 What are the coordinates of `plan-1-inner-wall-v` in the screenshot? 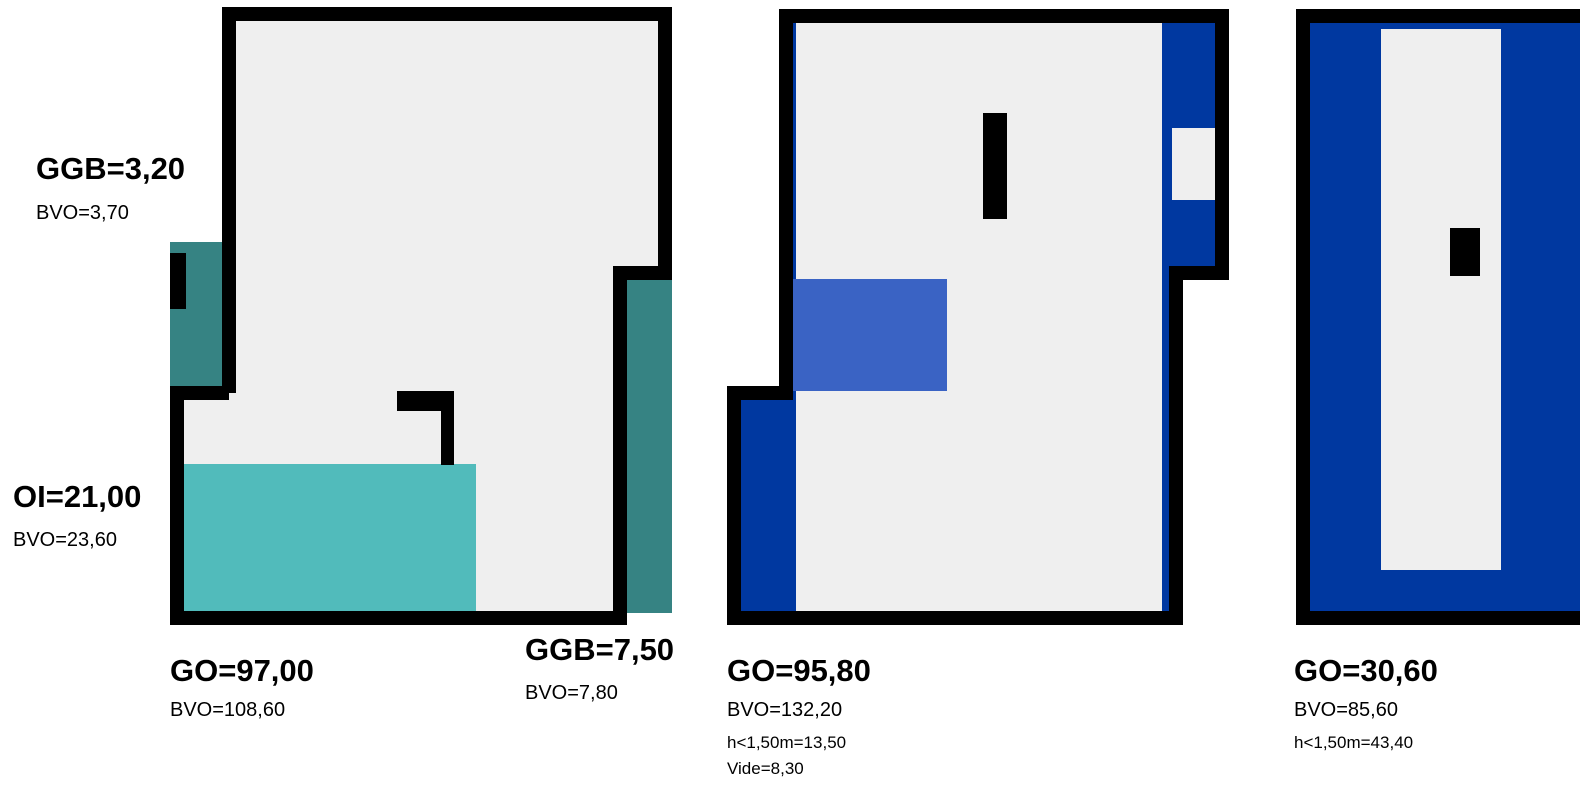 It's located at (447, 428).